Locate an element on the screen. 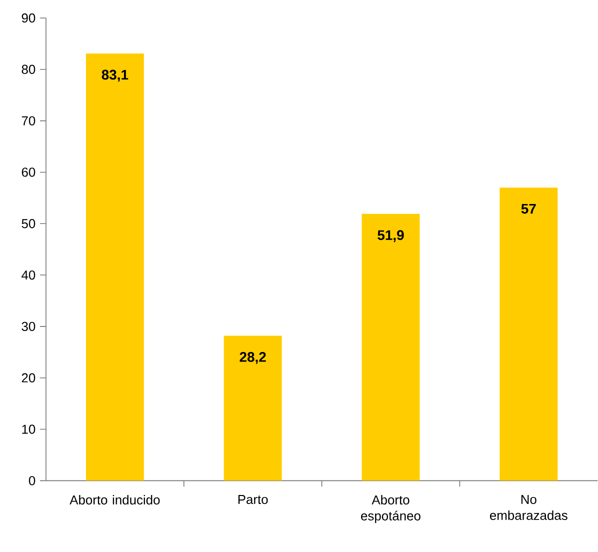 This screenshot has height=552, width=598. data-label: 51,9 is located at coordinates (391, 236).